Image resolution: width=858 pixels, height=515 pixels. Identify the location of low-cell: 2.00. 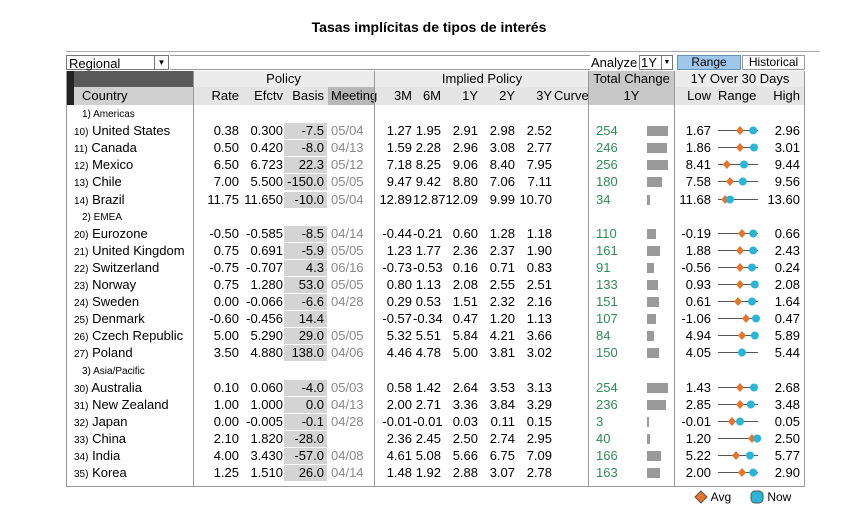
(698, 473).